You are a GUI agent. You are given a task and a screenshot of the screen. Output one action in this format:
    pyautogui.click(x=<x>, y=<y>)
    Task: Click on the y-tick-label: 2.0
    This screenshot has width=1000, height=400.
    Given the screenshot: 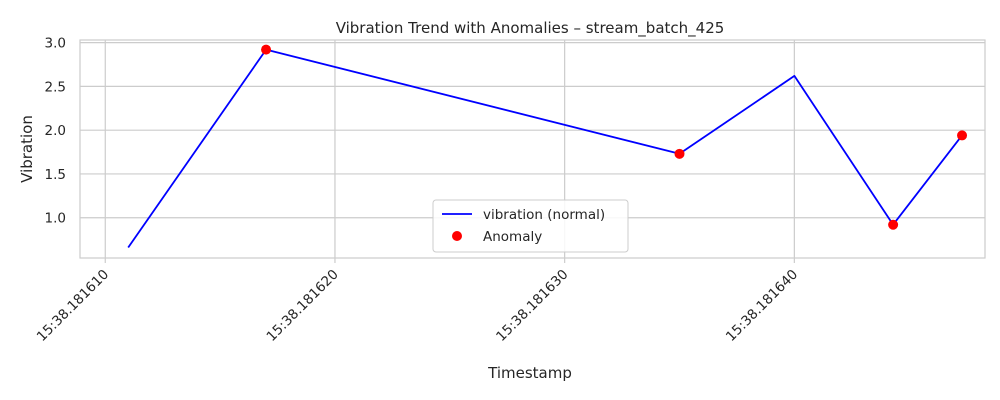 What is the action you would take?
    pyautogui.click(x=55, y=131)
    